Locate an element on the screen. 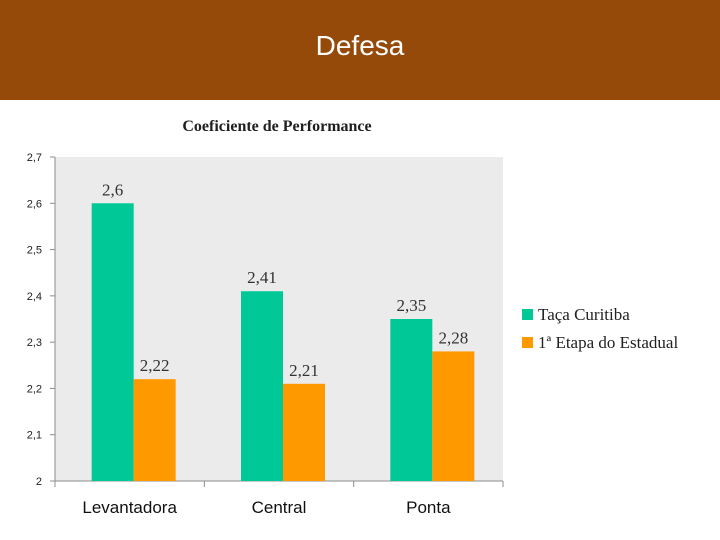 This screenshot has width=720, height=540. y-tick-label: 2,6 is located at coordinates (34, 204).